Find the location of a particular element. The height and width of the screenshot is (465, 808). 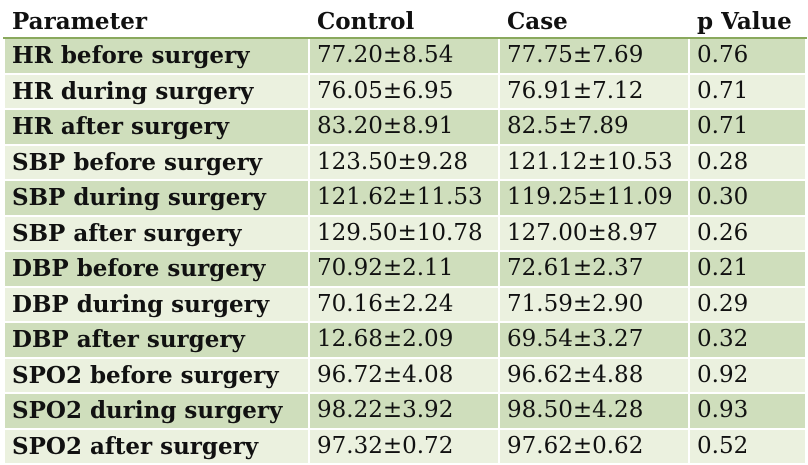

table-row: HR after surgery 83.20±8.91 82.5±7.89 0.71 is located at coordinates (405, 127).